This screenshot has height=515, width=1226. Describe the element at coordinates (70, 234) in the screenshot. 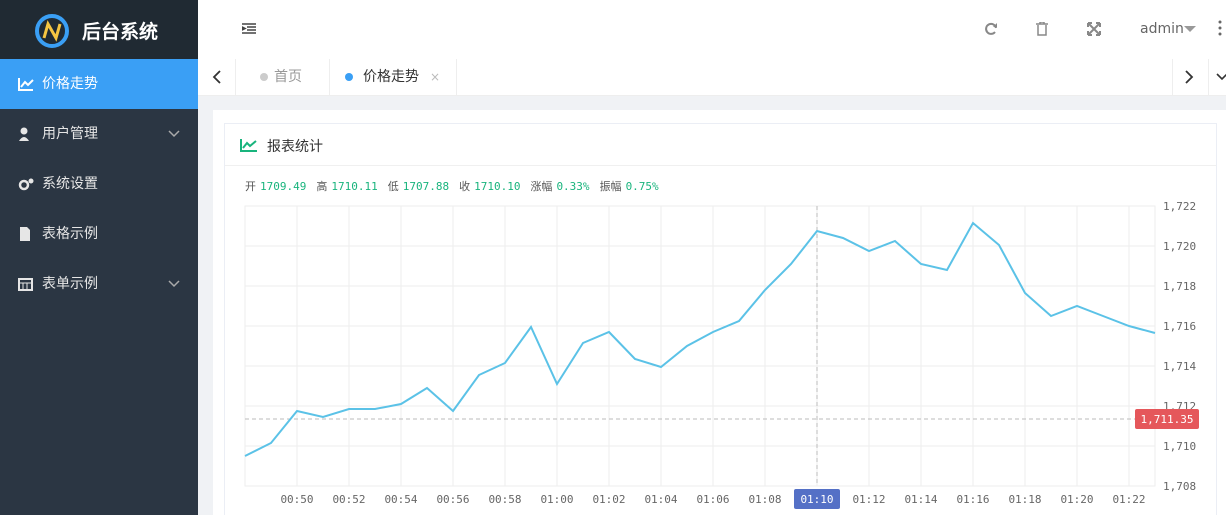

I see `menu-label: 表格示例` at that location.